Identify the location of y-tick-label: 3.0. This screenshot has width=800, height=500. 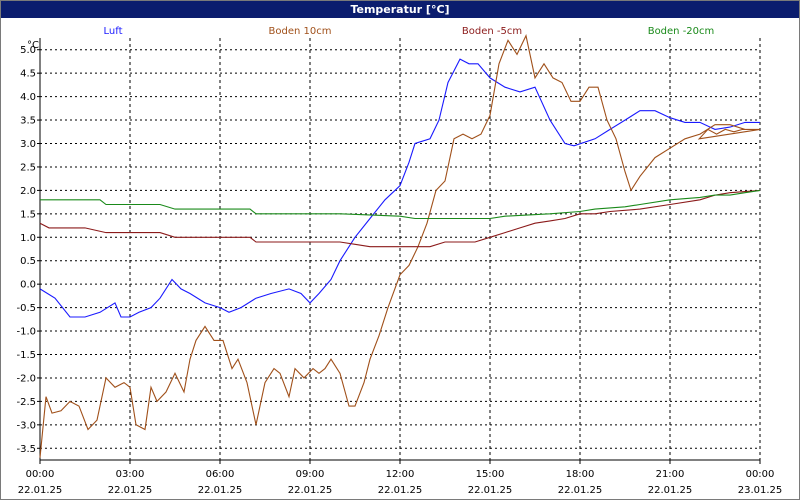
(28, 144).